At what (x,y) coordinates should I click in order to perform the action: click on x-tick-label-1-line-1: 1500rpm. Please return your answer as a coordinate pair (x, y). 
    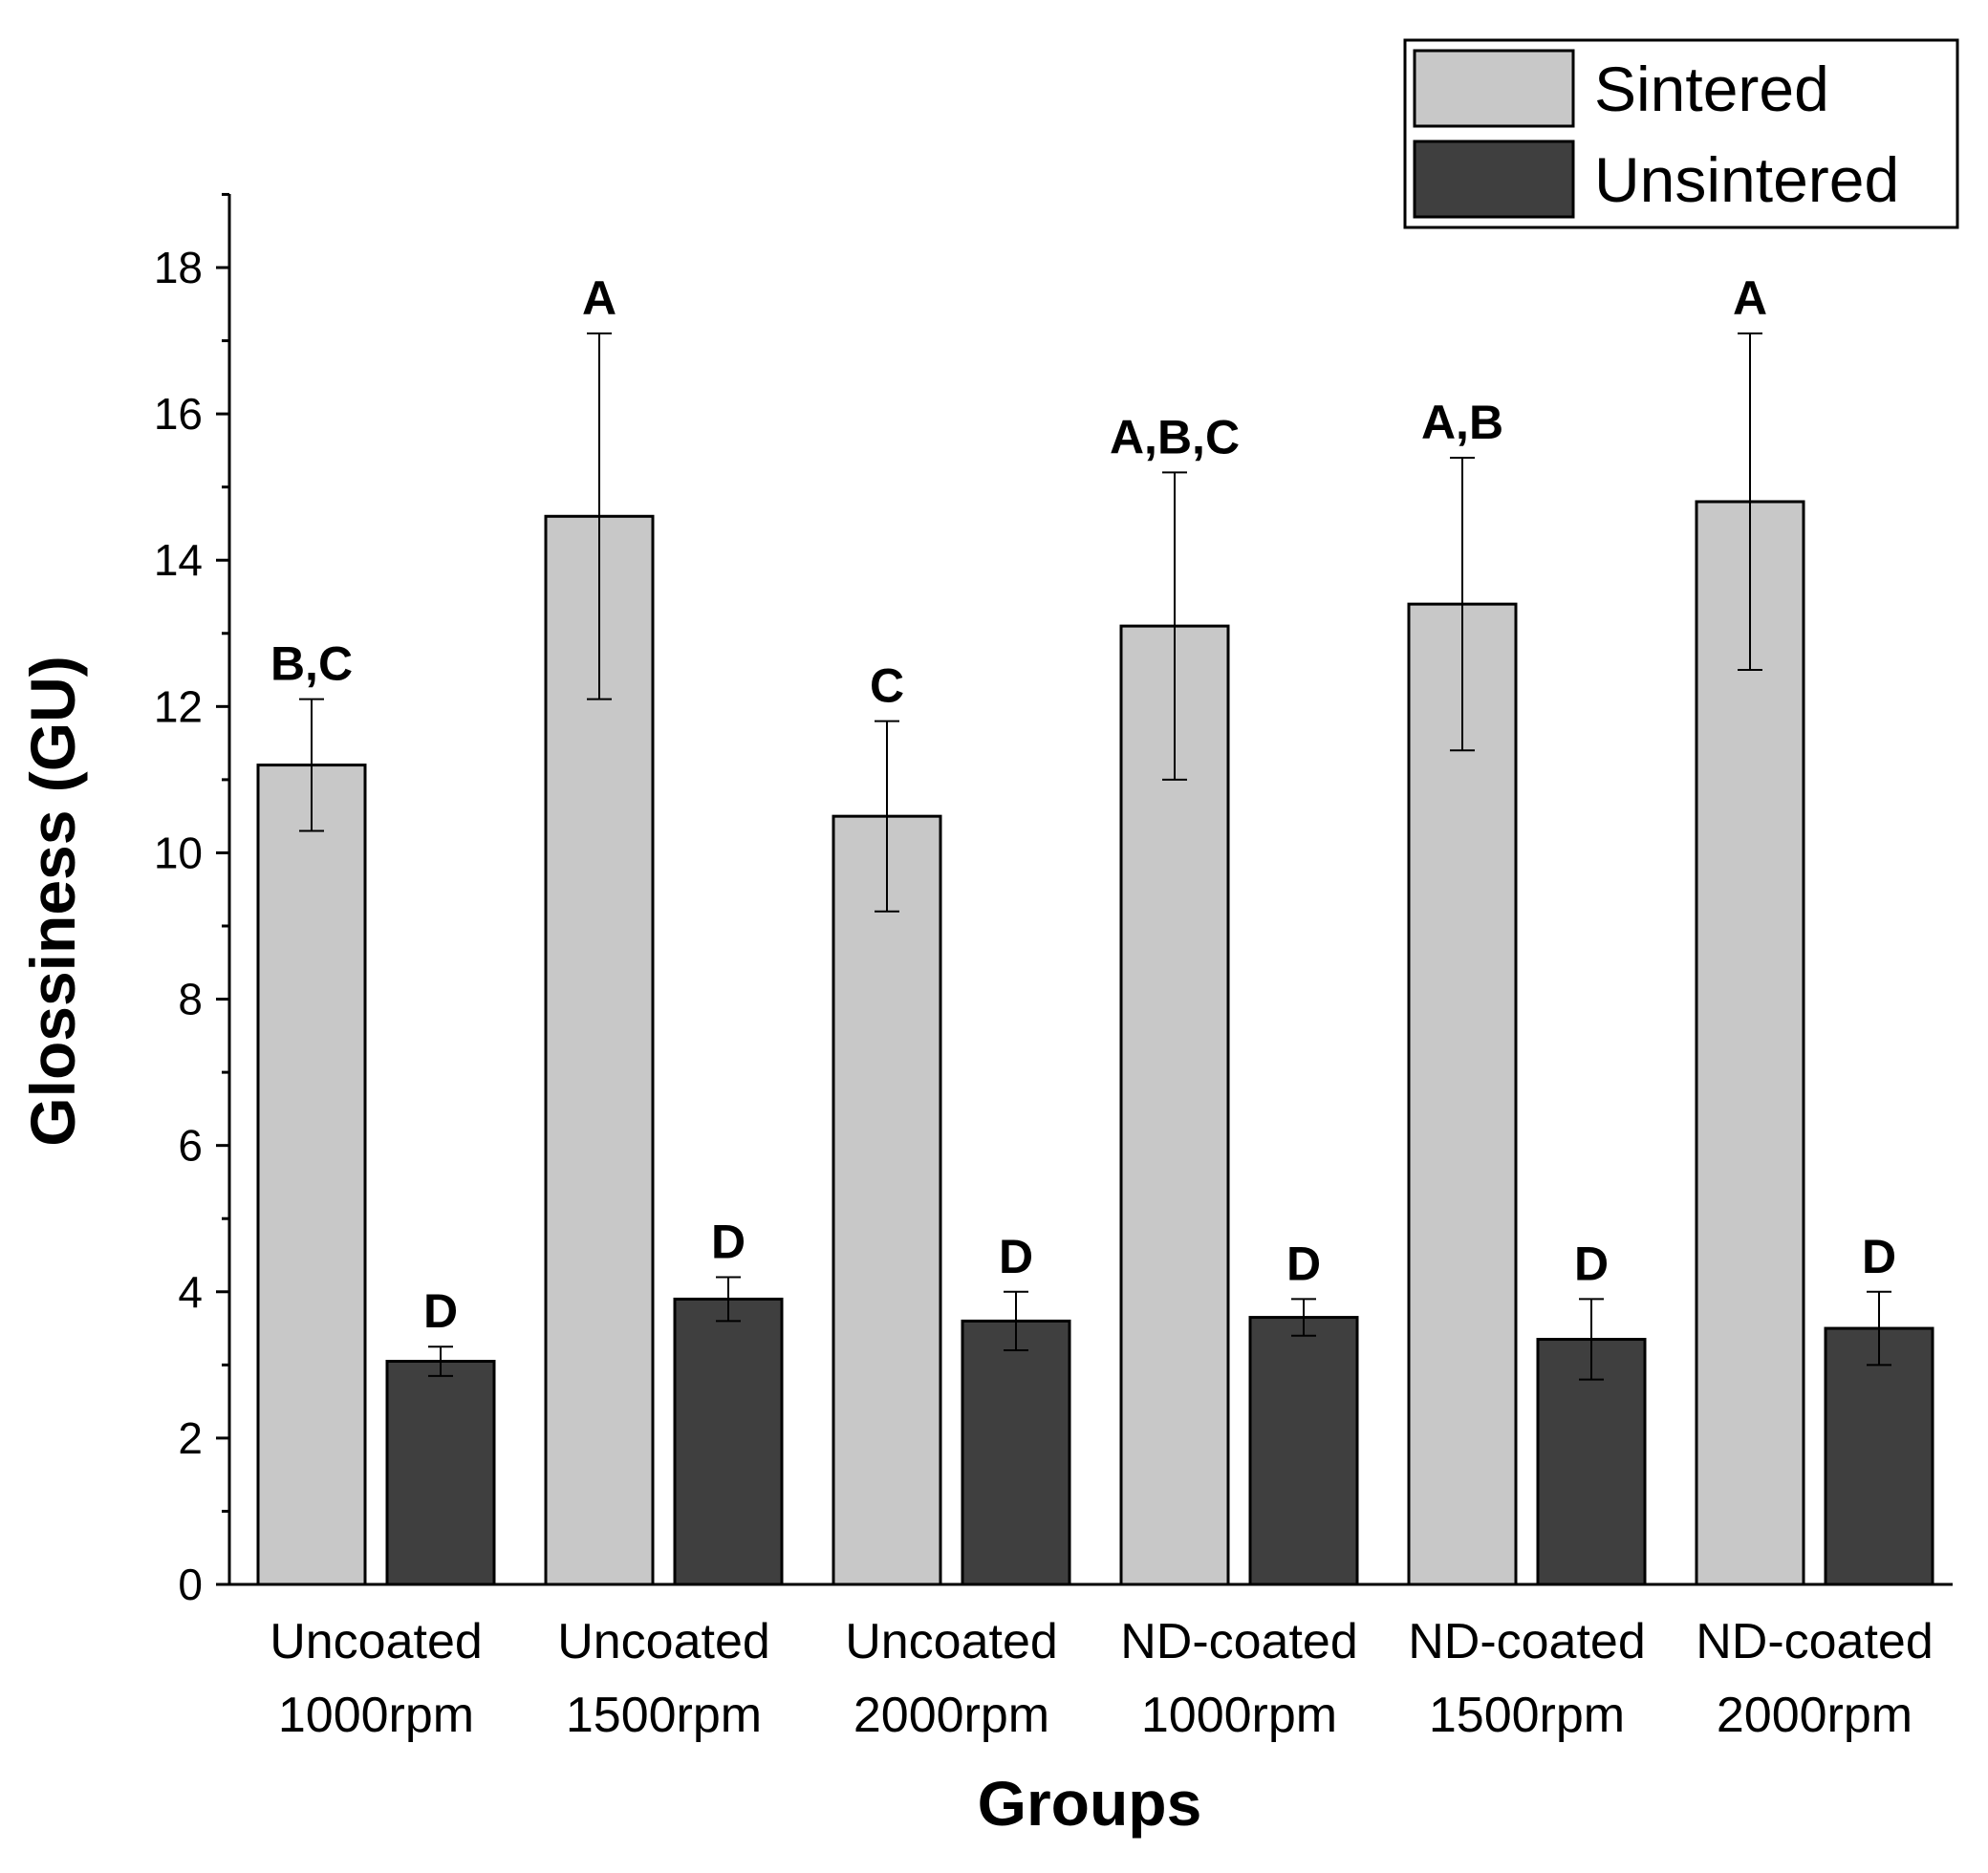
    Looking at the image, I should click on (664, 1715).